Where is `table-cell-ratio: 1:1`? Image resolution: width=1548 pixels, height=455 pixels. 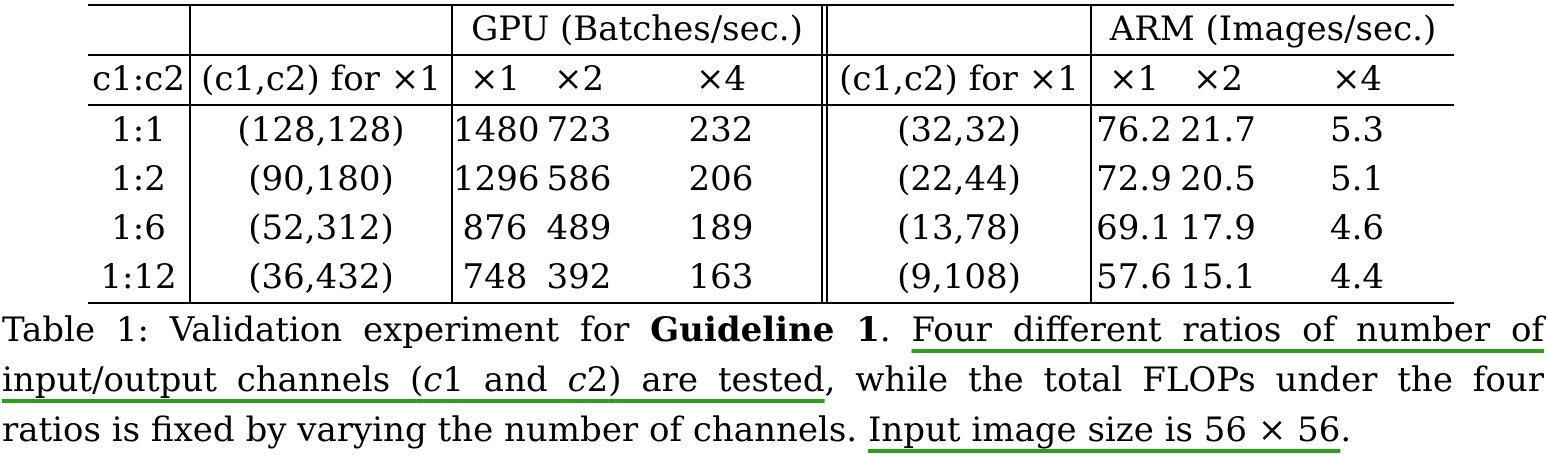 table-cell-ratio: 1:1 is located at coordinates (138, 130).